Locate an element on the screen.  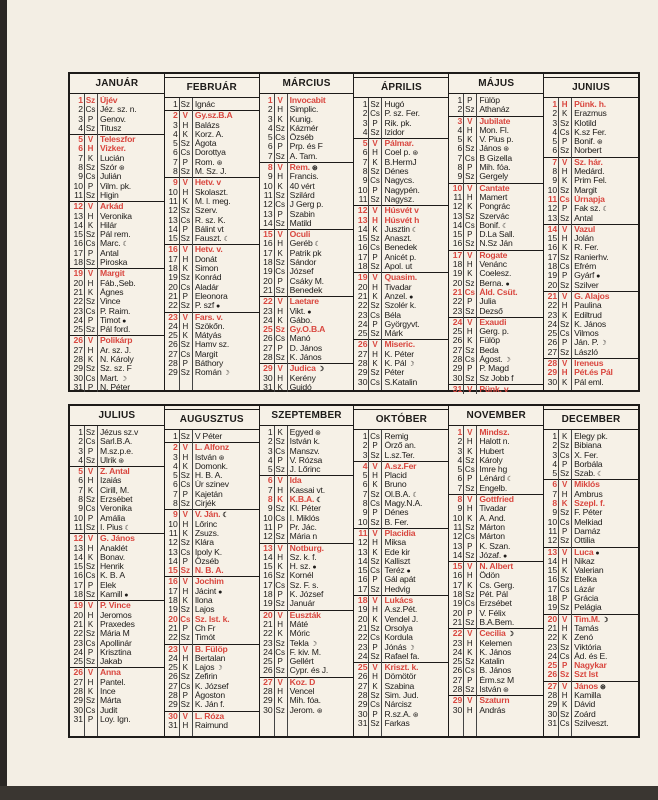
day-number: 30 is located at coordinates (457, 378).